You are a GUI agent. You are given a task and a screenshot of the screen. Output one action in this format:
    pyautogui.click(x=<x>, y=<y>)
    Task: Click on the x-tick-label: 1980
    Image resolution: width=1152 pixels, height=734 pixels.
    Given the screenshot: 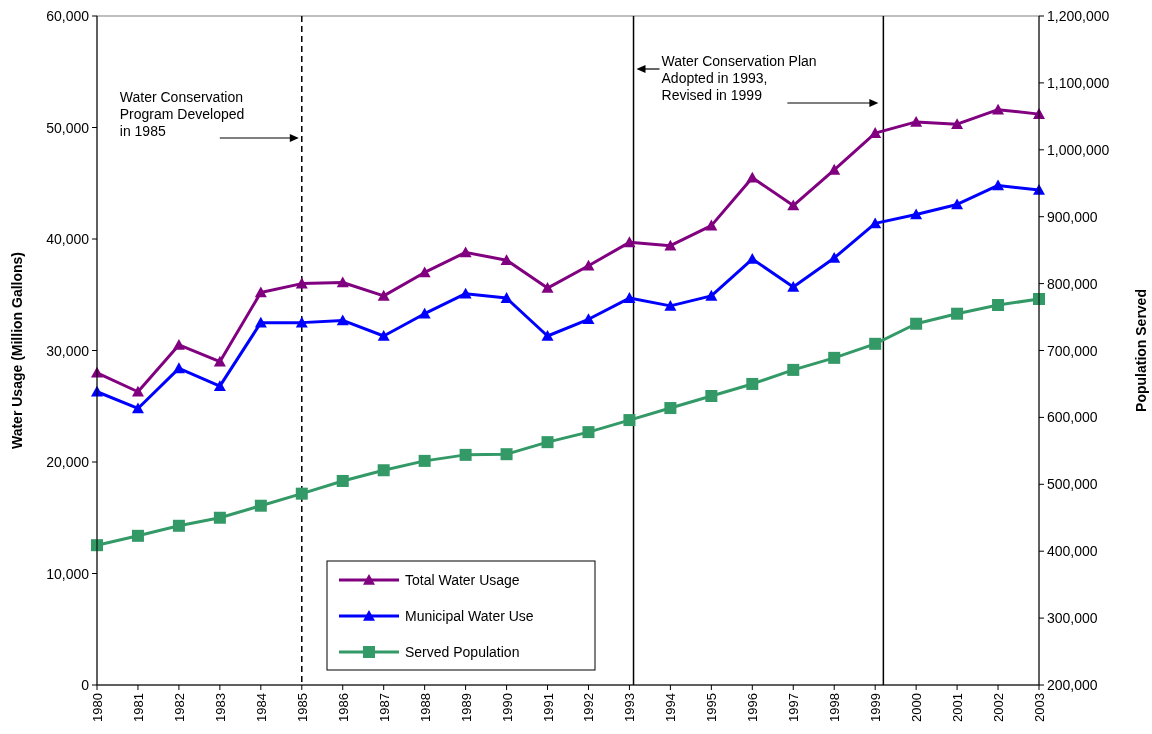 What is the action you would take?
    pyautogui.click(x=97, y=707)
    